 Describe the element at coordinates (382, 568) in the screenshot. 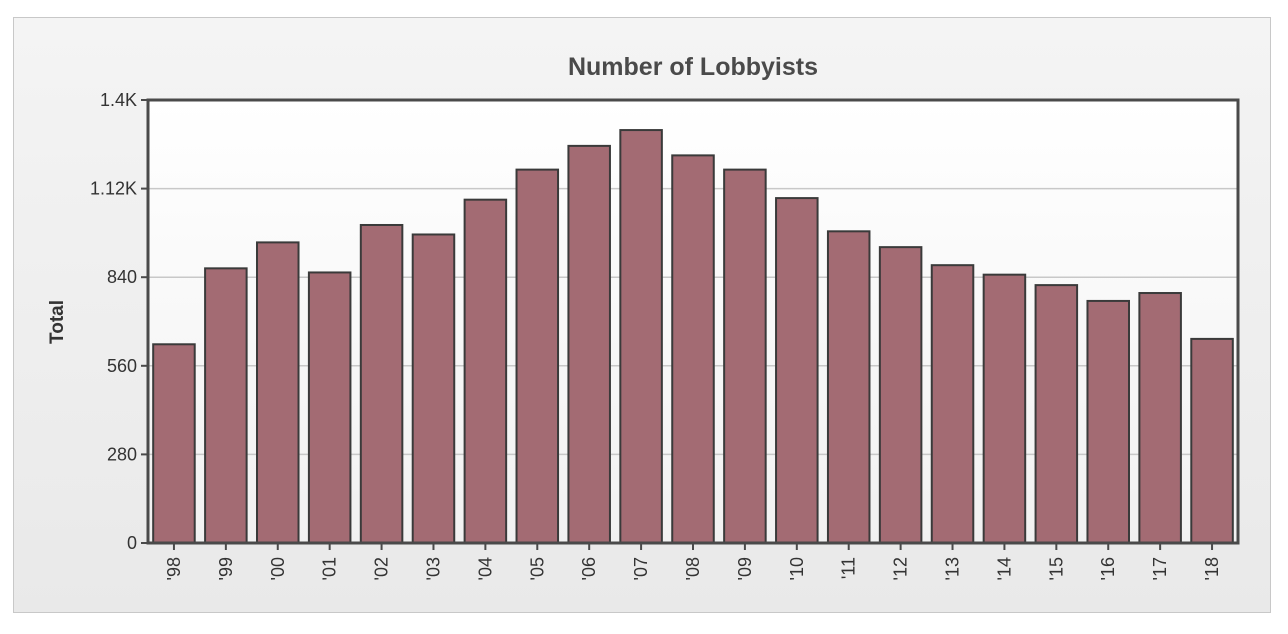

I see `x-tick-label: '02` at that location.